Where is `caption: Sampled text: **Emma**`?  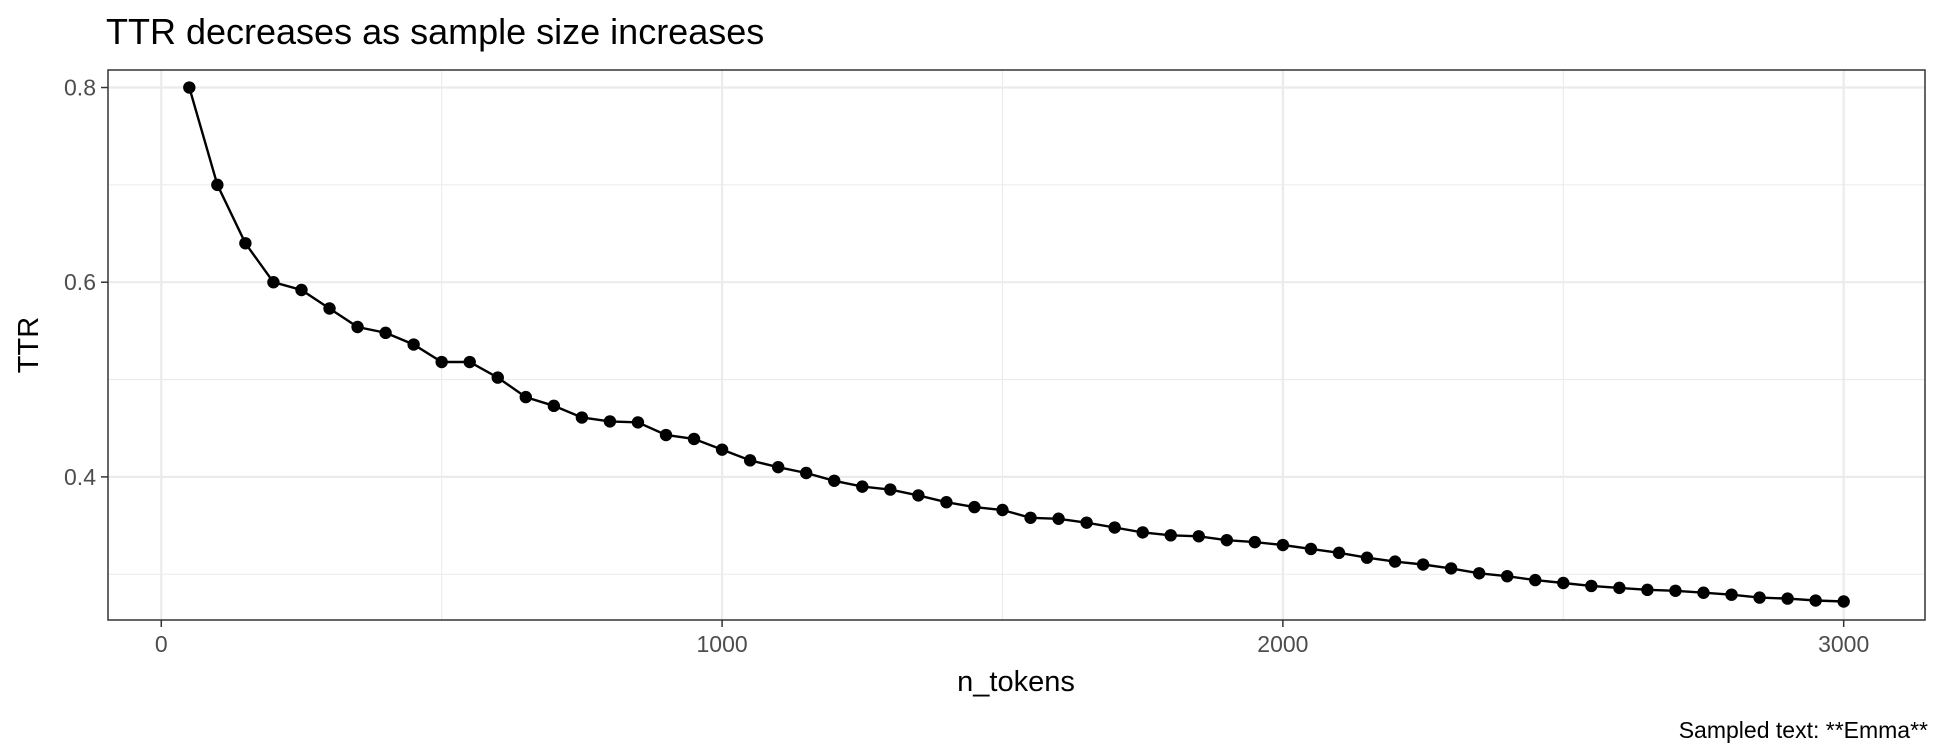
caption: Sampled text: **Emma** is located at coordinates (1803, 730).